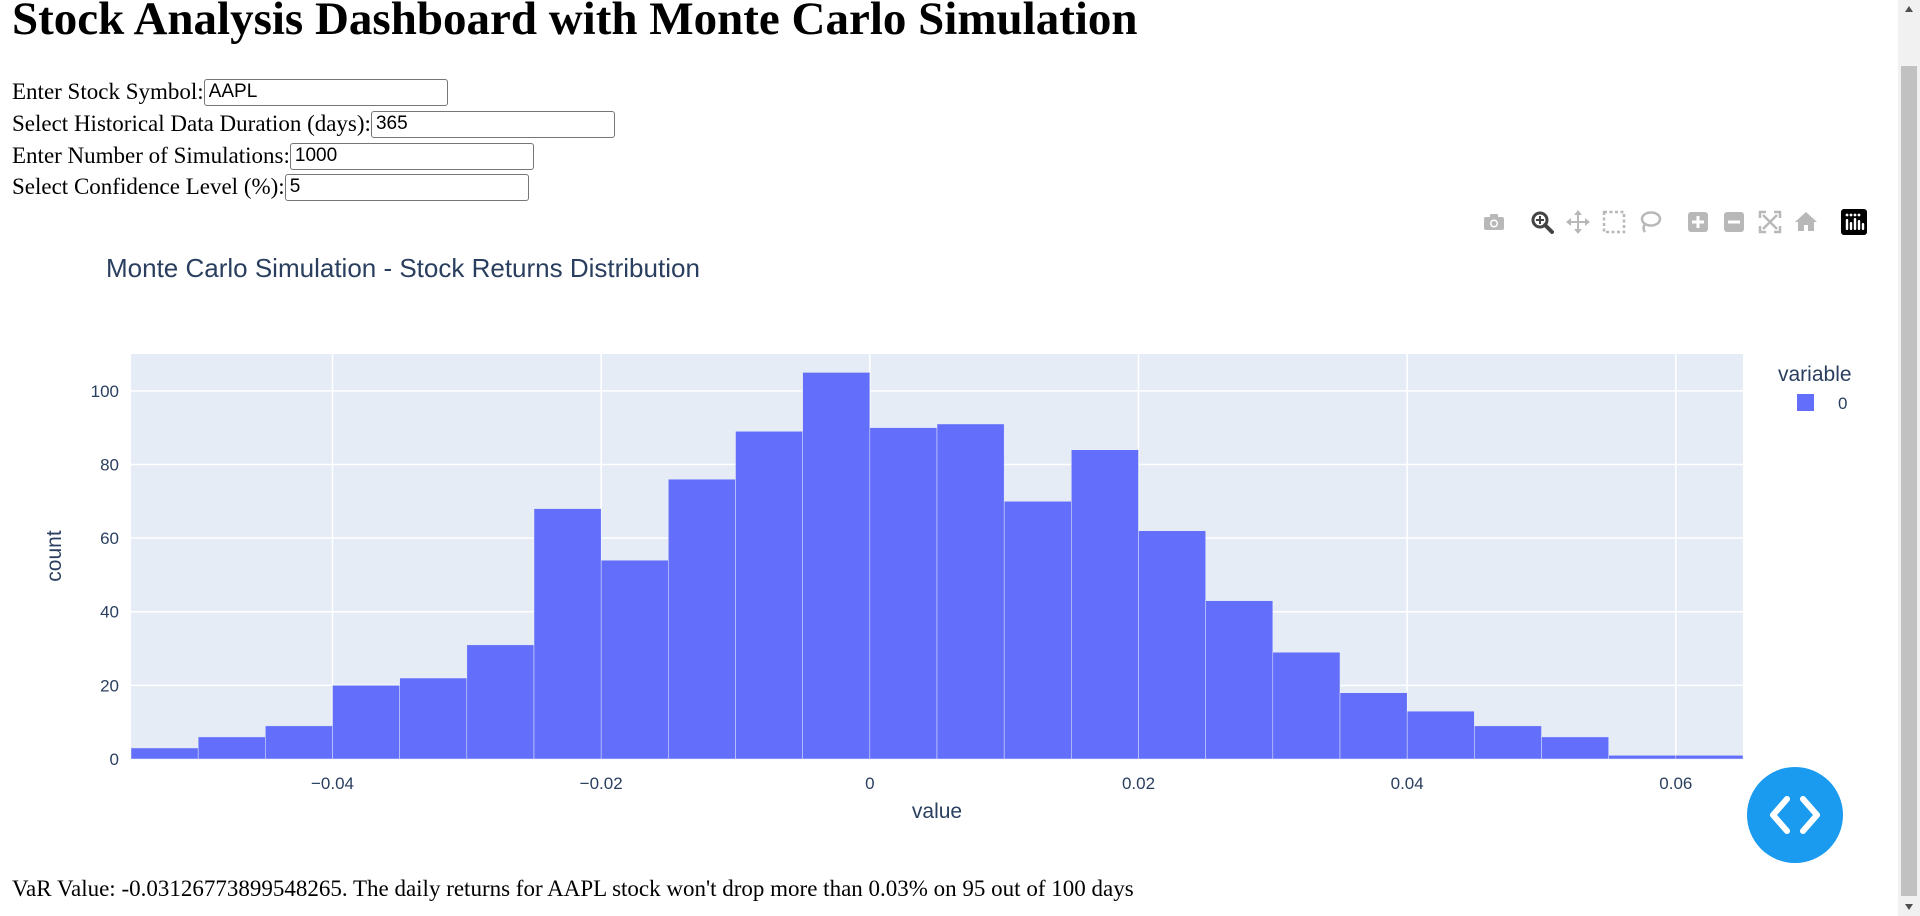 The height and width of the screenshot is (916, 1920). I want to click on x-tick-label: 0.02, so click(1138, 783).